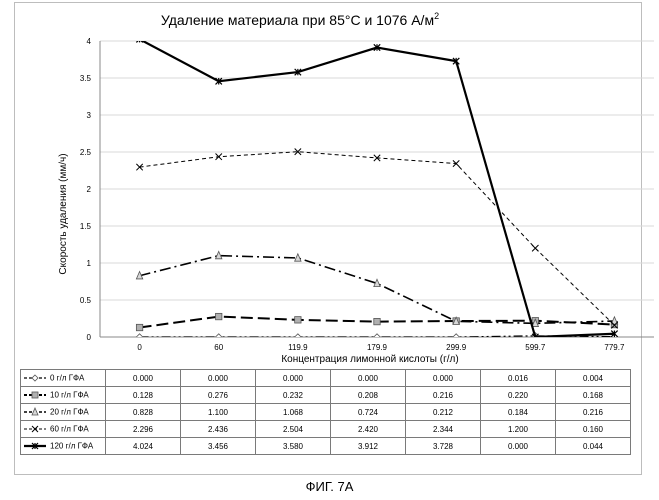 The width and height of the screenshot is (659, 500). I want to click on table-cell: 1.200, so click(518, 429).